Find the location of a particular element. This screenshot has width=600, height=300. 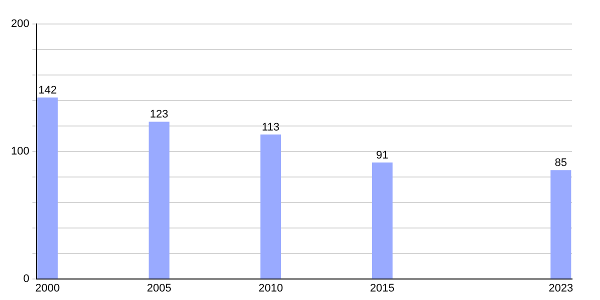

x-tick-label: 2005 is located at coordinates (159, 288).